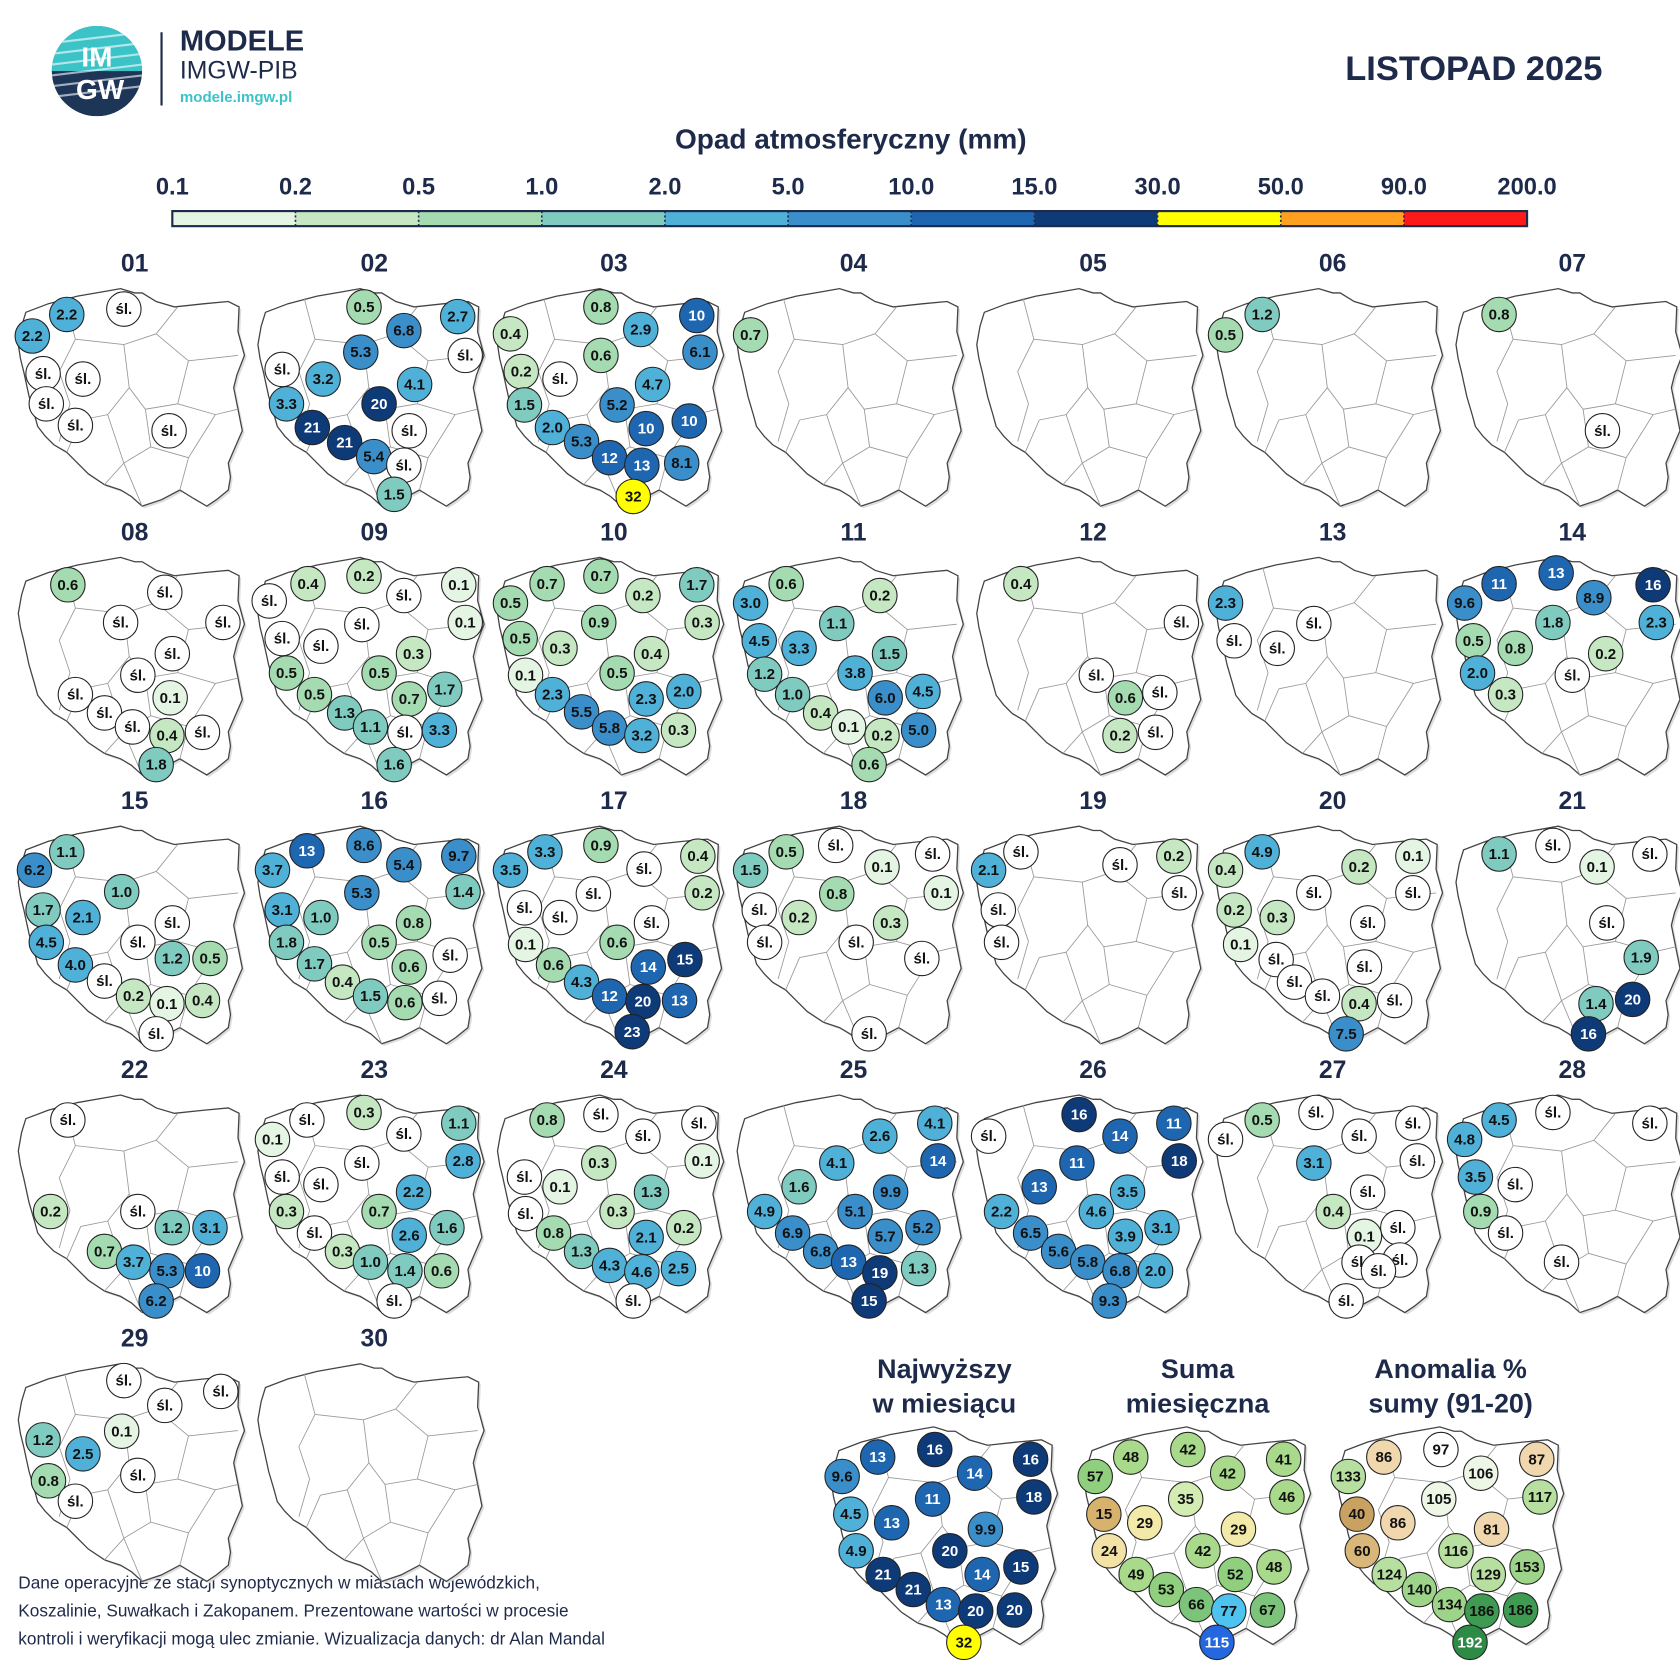  I want to click on station-value: 97, so click(1441, 1450).